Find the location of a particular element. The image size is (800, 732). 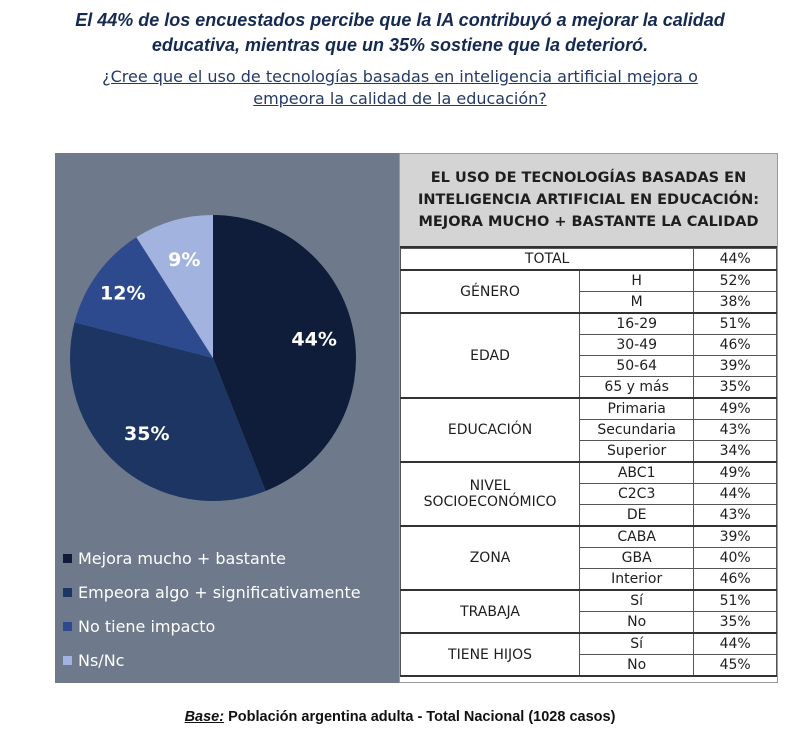

table-group-label-line: TIENE HIJOS is located at coordinates (490, 654).